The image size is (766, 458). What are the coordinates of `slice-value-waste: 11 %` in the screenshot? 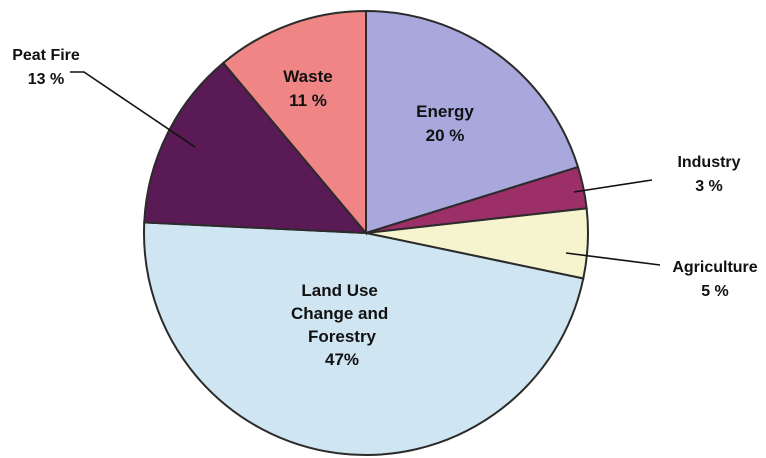 It's located at (308, 100).